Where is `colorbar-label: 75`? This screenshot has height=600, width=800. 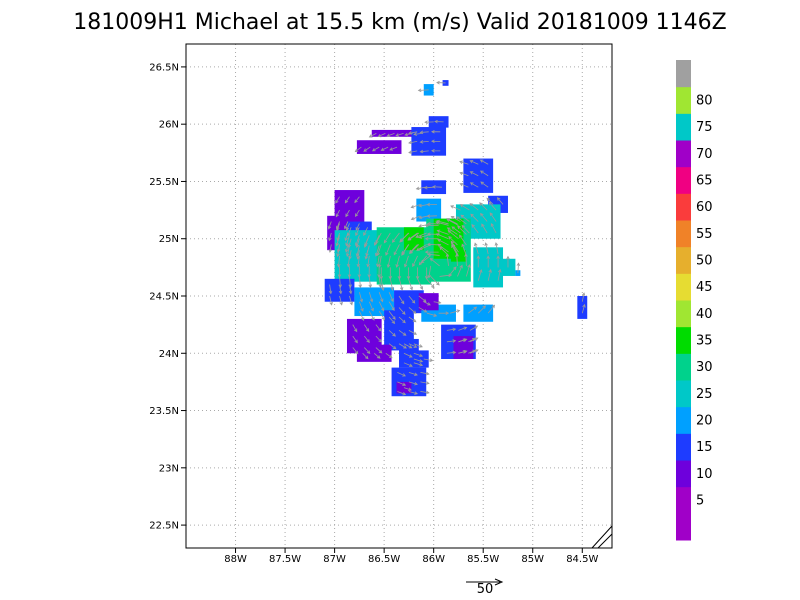 colorbar-label: 75 is located at coordinates (704, 127).